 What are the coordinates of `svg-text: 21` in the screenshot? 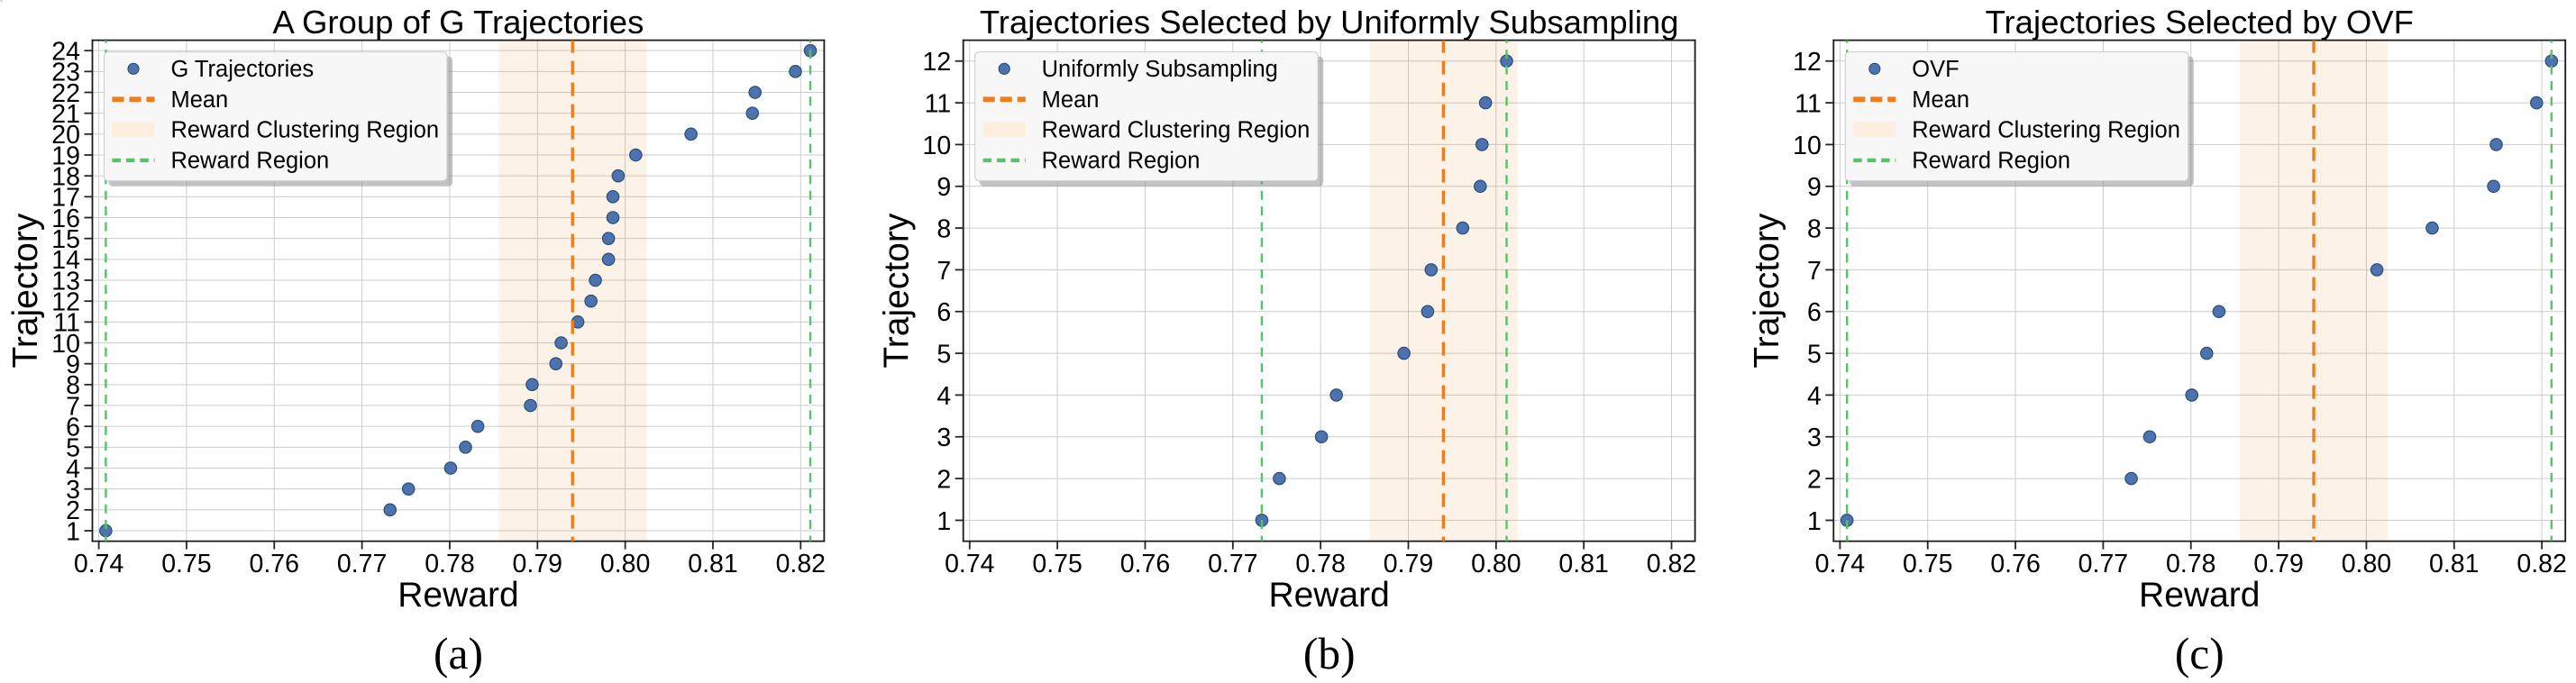 It's located at (65, 114).